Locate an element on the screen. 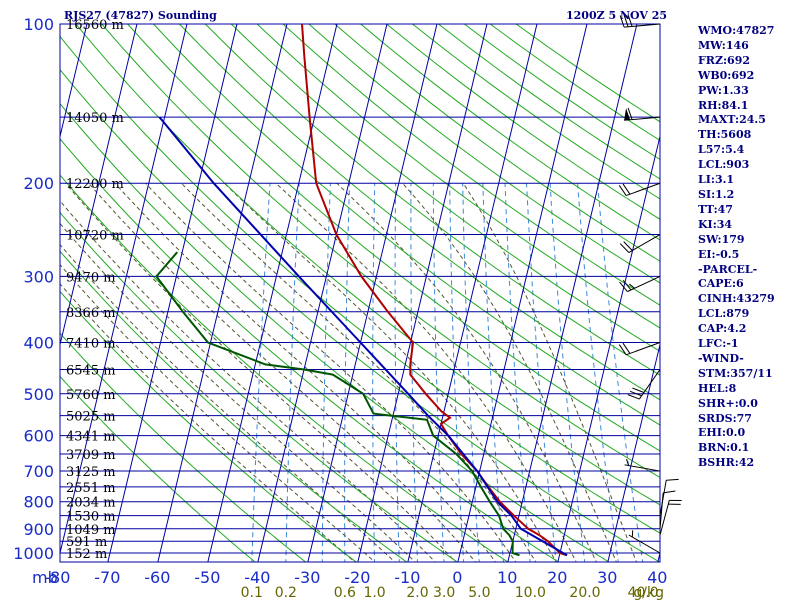  index-item: -WIND- is located at coordinates (721, 358).